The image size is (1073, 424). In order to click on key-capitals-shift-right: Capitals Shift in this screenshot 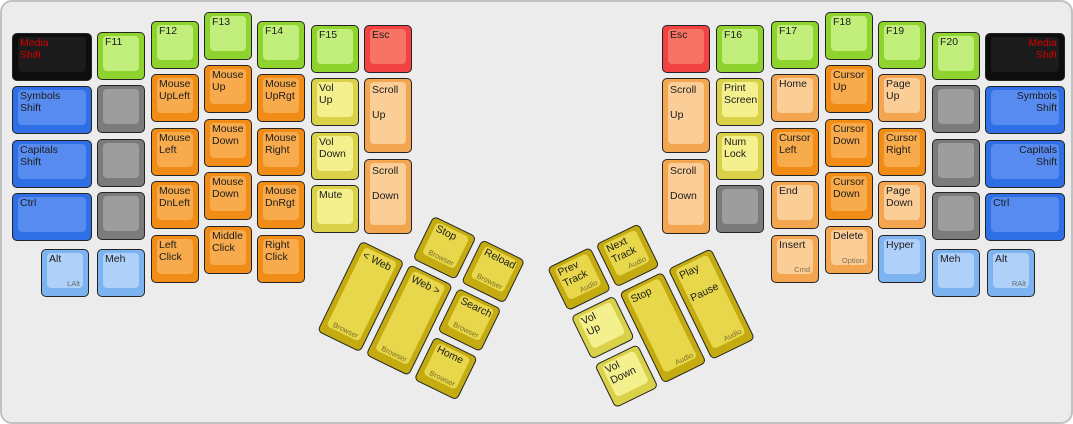, I will do `click(1025, 164)`.